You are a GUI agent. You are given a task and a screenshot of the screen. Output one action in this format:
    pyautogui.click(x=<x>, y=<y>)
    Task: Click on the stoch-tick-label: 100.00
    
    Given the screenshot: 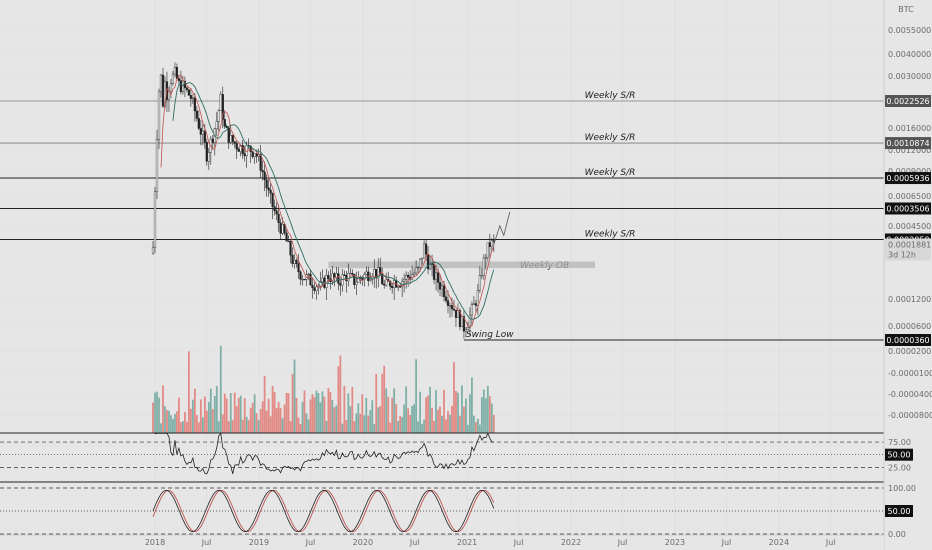 What is the action you would take?
    pyautogui.click(x=902, y=488)
    